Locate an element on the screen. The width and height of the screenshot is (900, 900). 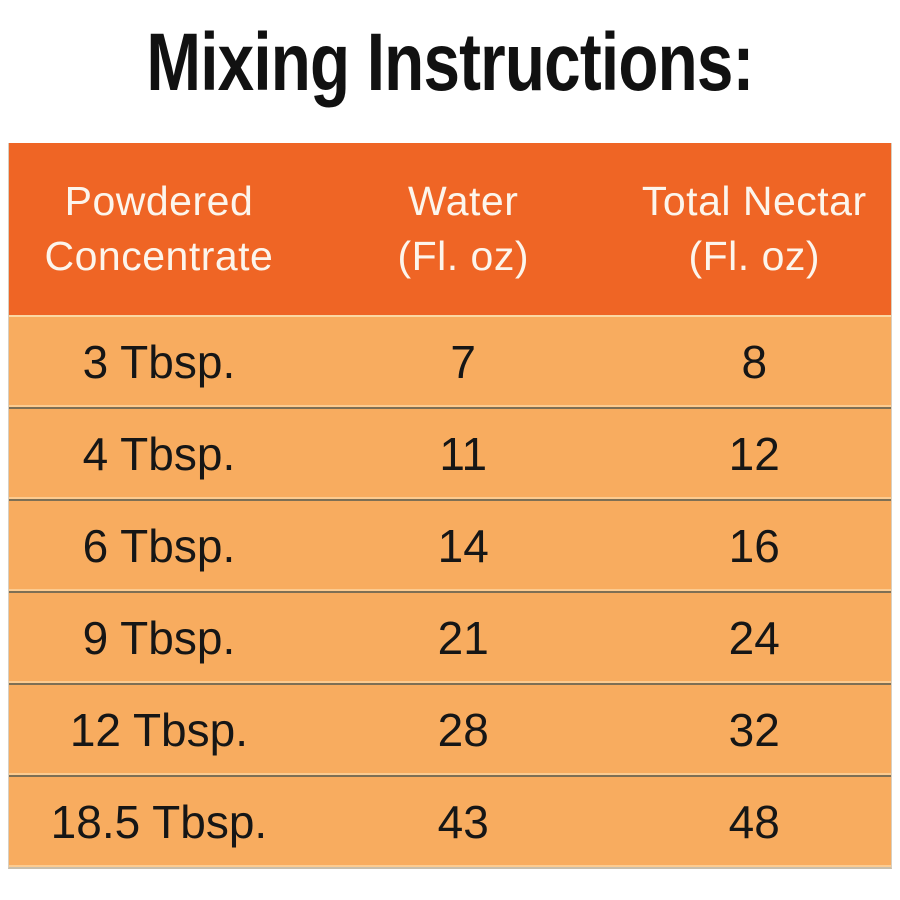
concentrate-cell: 12 Tbsp. is located at coordinates (159, 730).